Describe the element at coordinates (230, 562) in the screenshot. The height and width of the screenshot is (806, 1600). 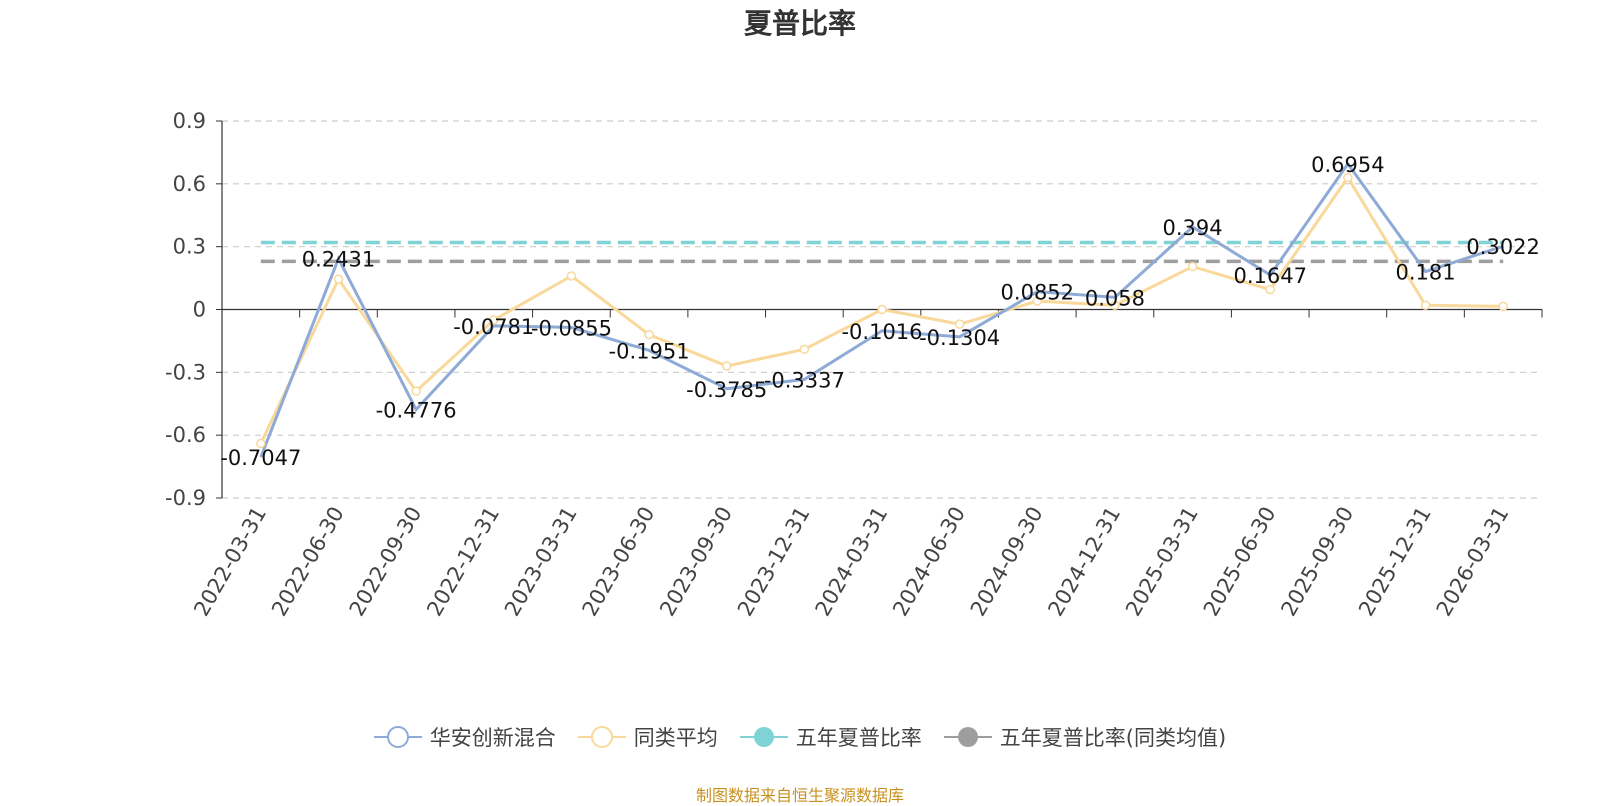
I see `x-tick-label: 2022-03-31` at that location.